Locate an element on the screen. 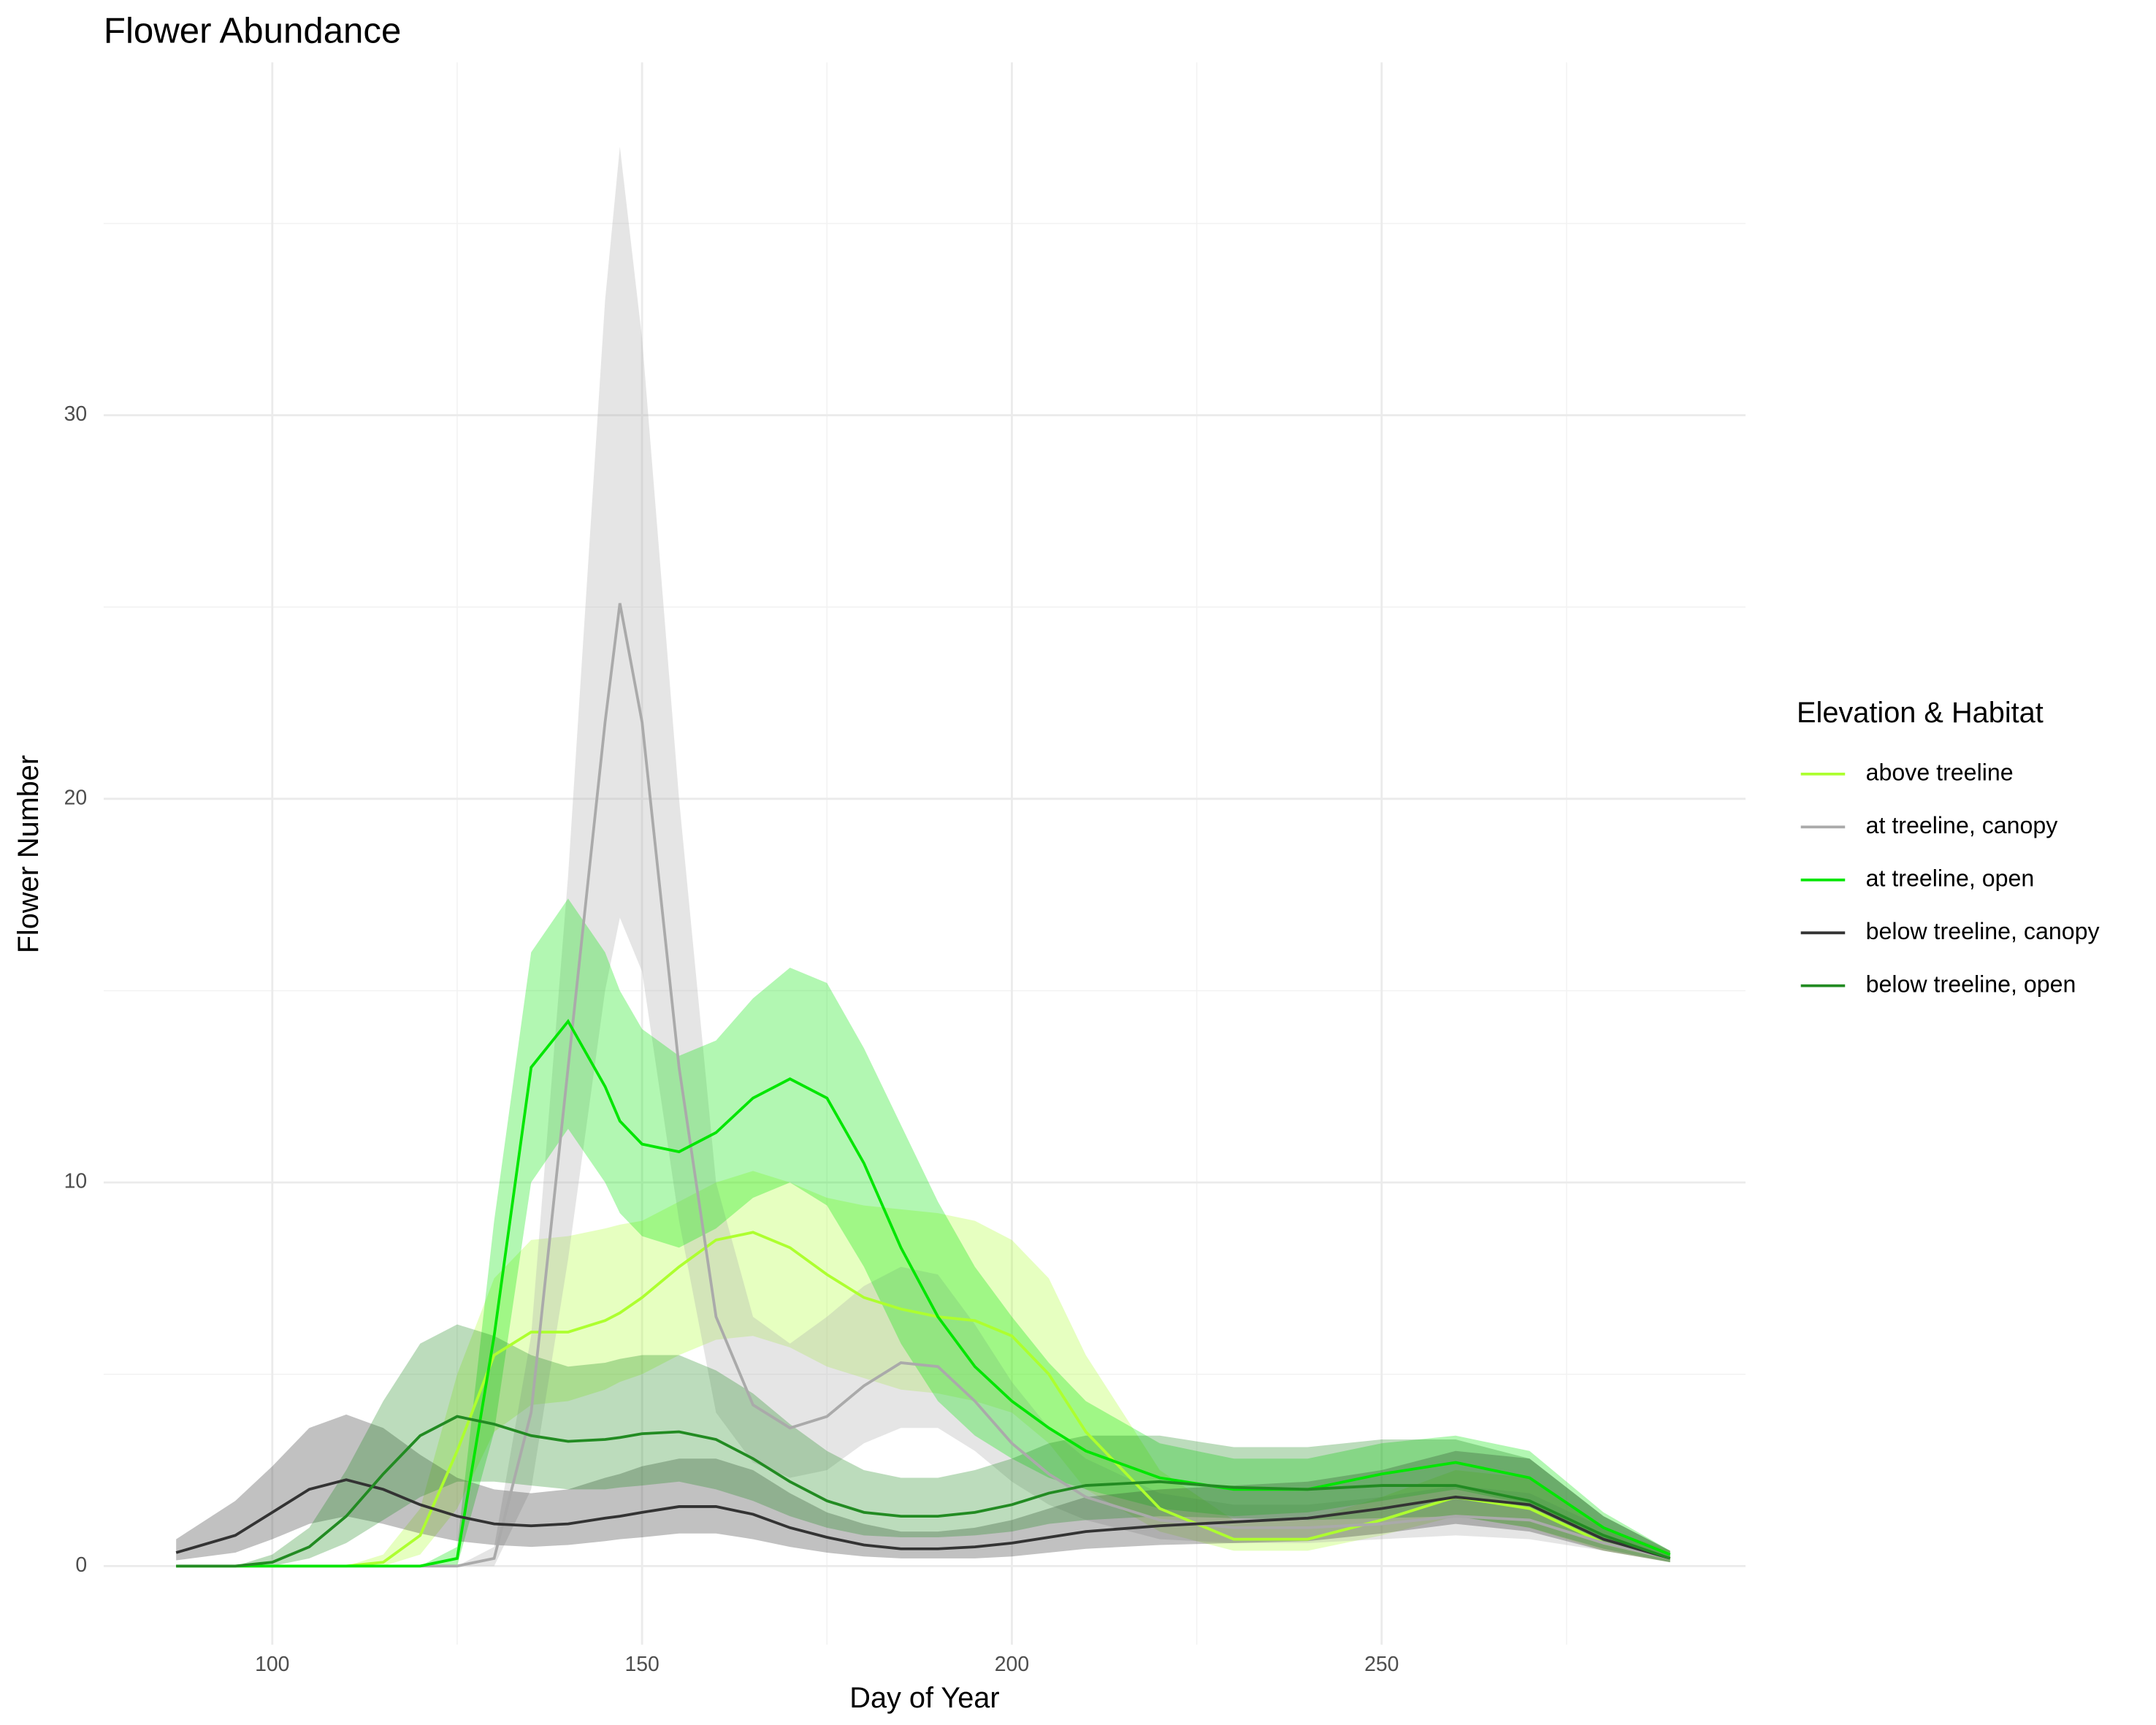 The width and height of the screenshot is (2156, 1725). legend-label: below treeline, open is located at coordinates (1971, 984).